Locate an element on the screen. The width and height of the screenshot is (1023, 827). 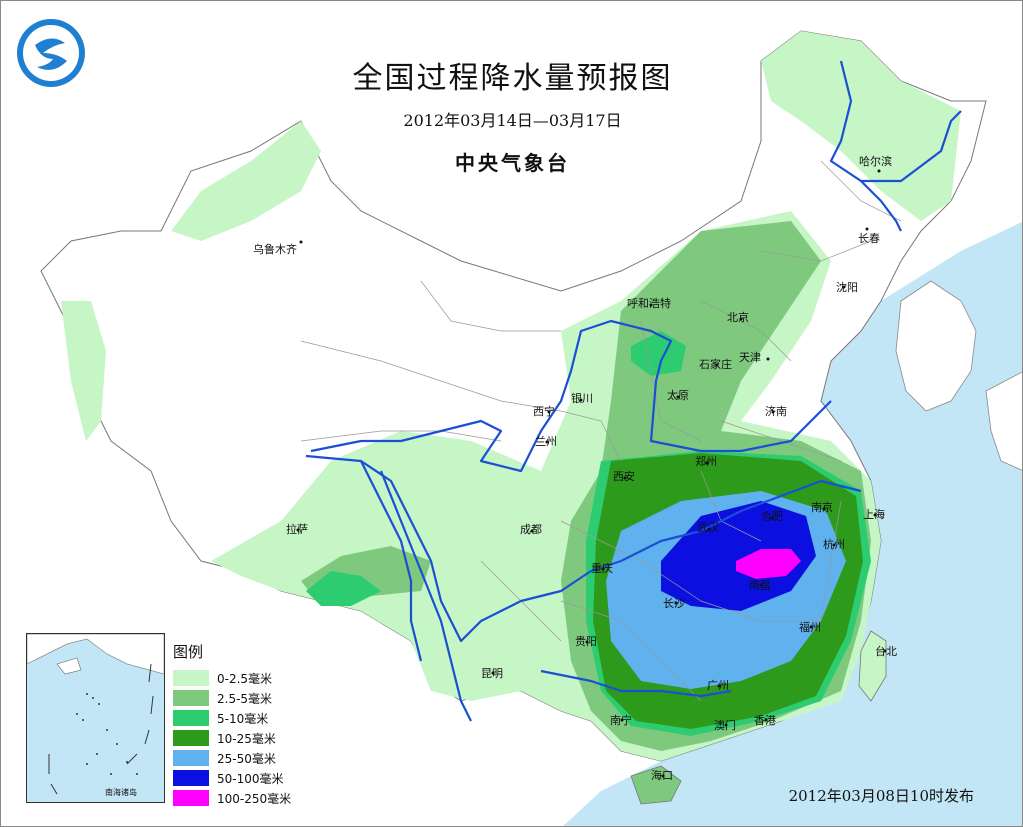
legend-label: 50-100毫米 is located at coordinates (250, 778).